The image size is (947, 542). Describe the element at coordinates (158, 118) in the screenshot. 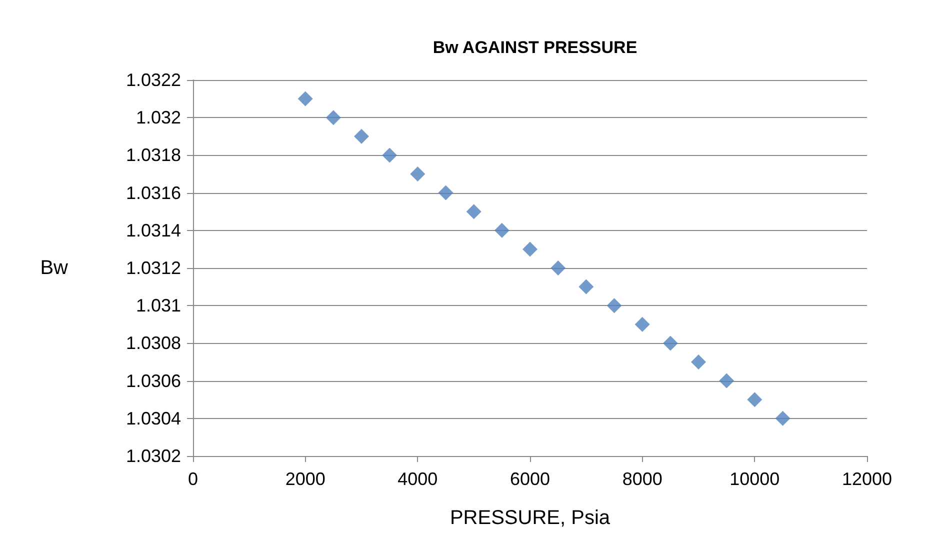

I see `y-tick-label: 1.032` at that location.